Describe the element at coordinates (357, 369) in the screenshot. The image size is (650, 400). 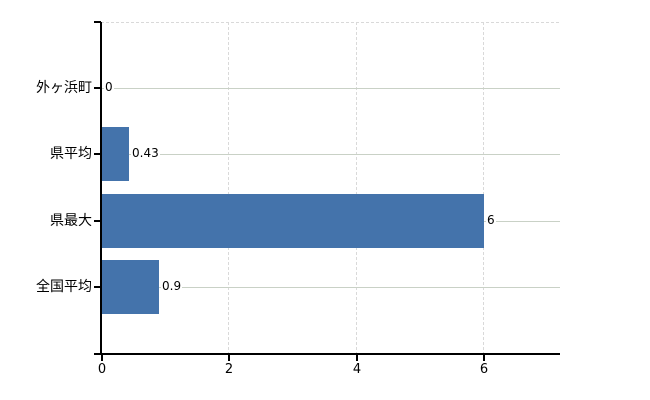
I see `x-tick-label: 4` at that location.